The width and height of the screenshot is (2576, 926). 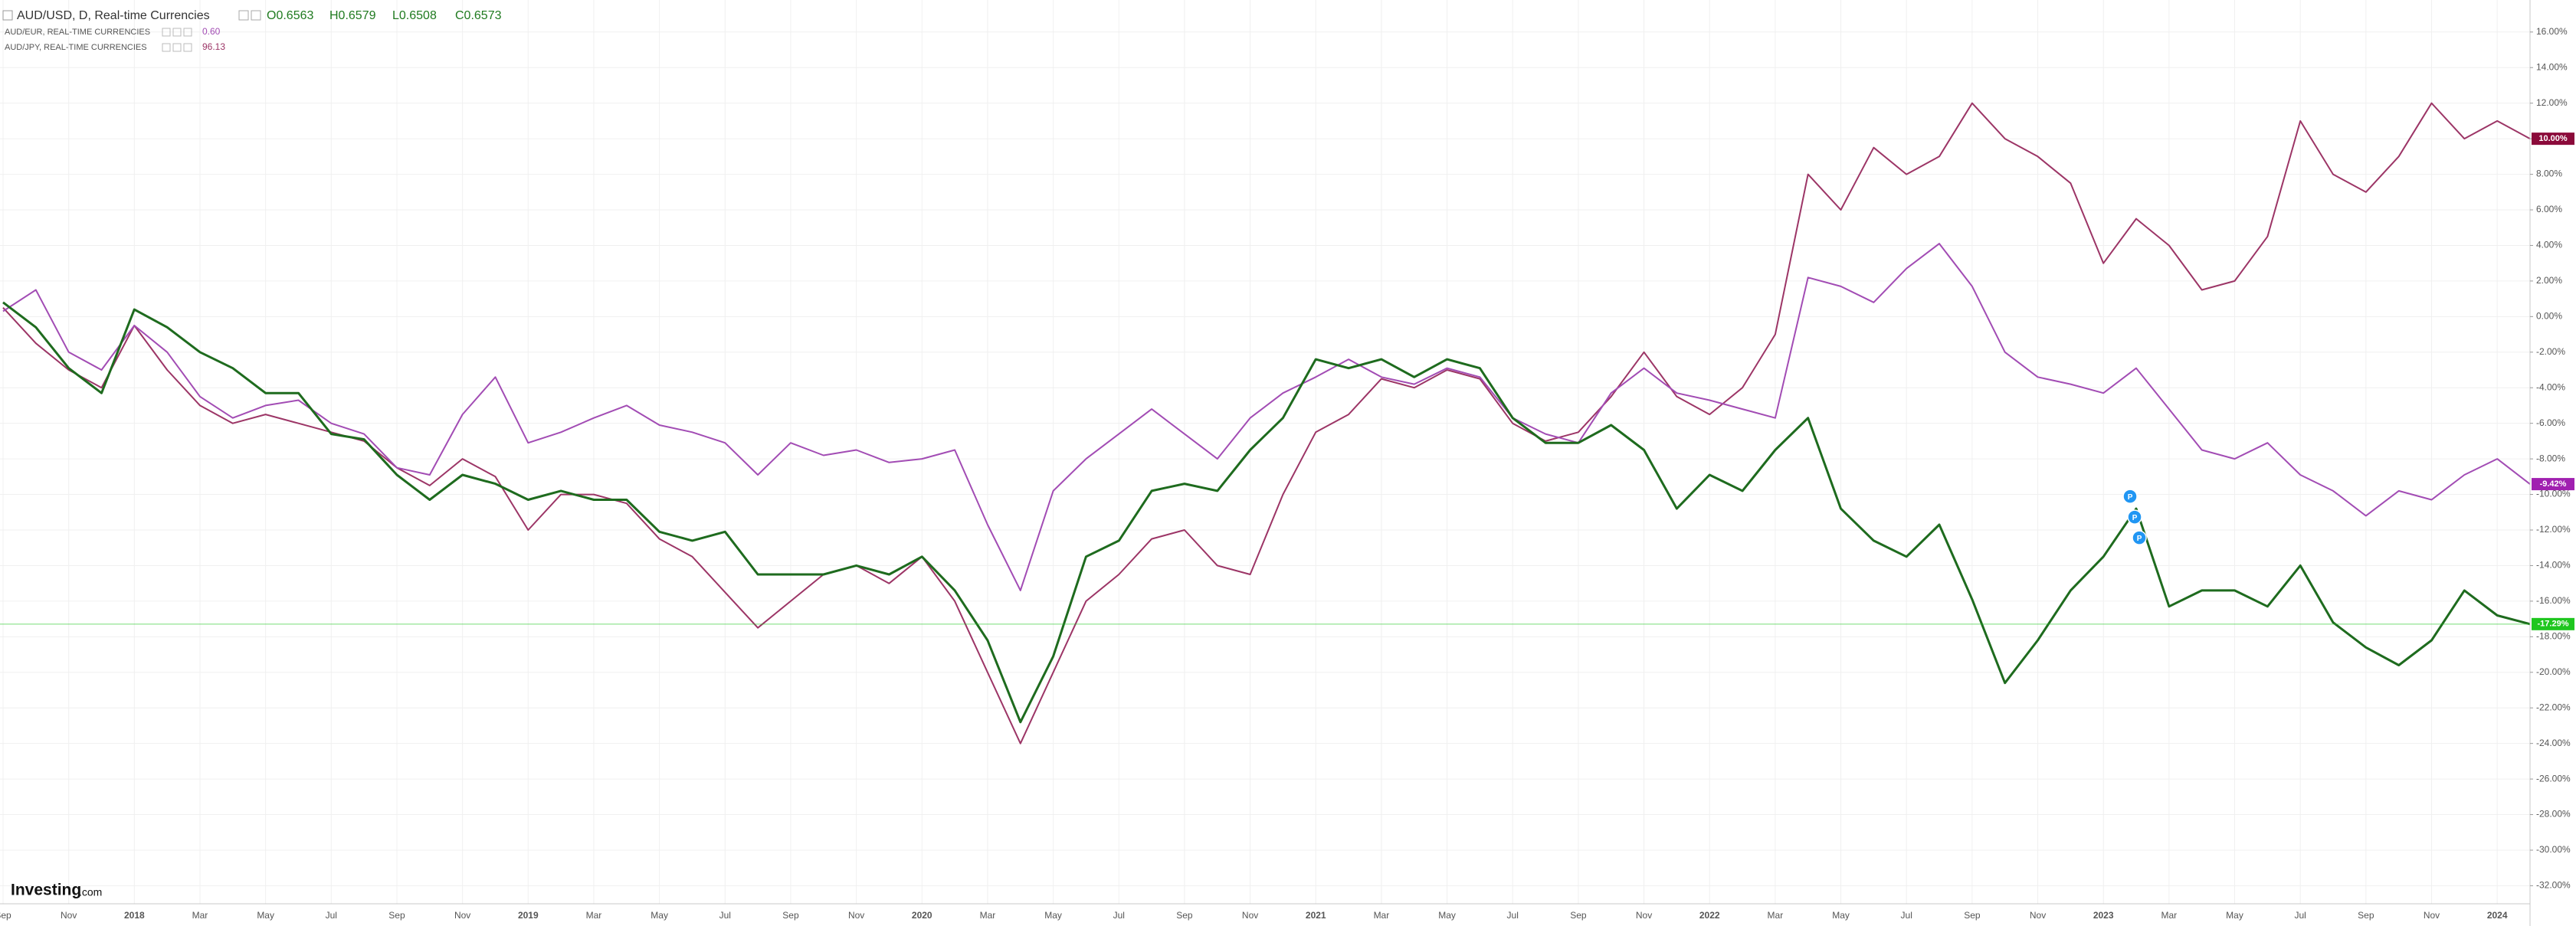 What do you see at coordinates (91, 892) in the screenshot?
I see `brand-suffix: .com` at bounding box center [91, 892].